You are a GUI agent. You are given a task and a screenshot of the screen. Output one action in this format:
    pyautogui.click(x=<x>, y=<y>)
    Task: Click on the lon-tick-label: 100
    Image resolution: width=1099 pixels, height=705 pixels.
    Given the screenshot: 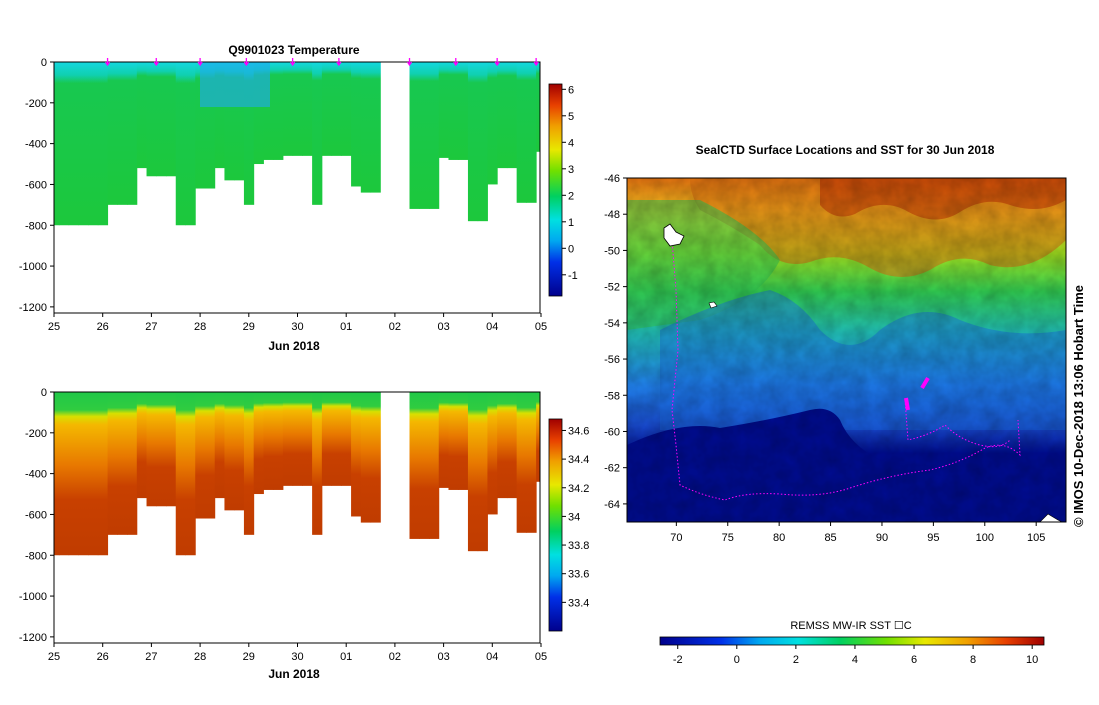 What is the action you would take?
    pyautogui.click(x=985, y=538)
    